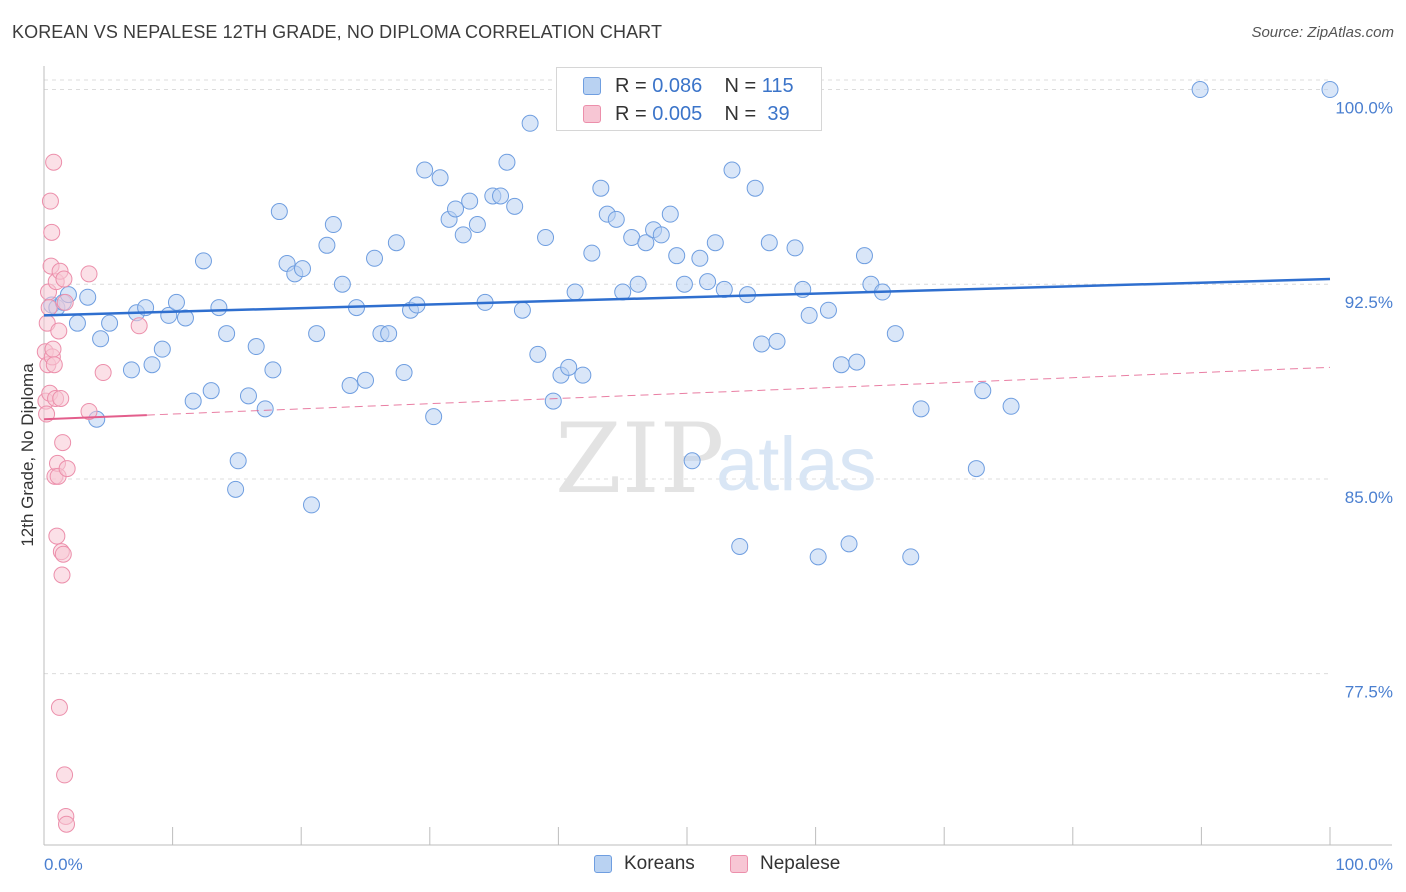  Describe the element at coordinates (677, 113) in the screenshot. I see `legend-r-value: 0.005` at that location.